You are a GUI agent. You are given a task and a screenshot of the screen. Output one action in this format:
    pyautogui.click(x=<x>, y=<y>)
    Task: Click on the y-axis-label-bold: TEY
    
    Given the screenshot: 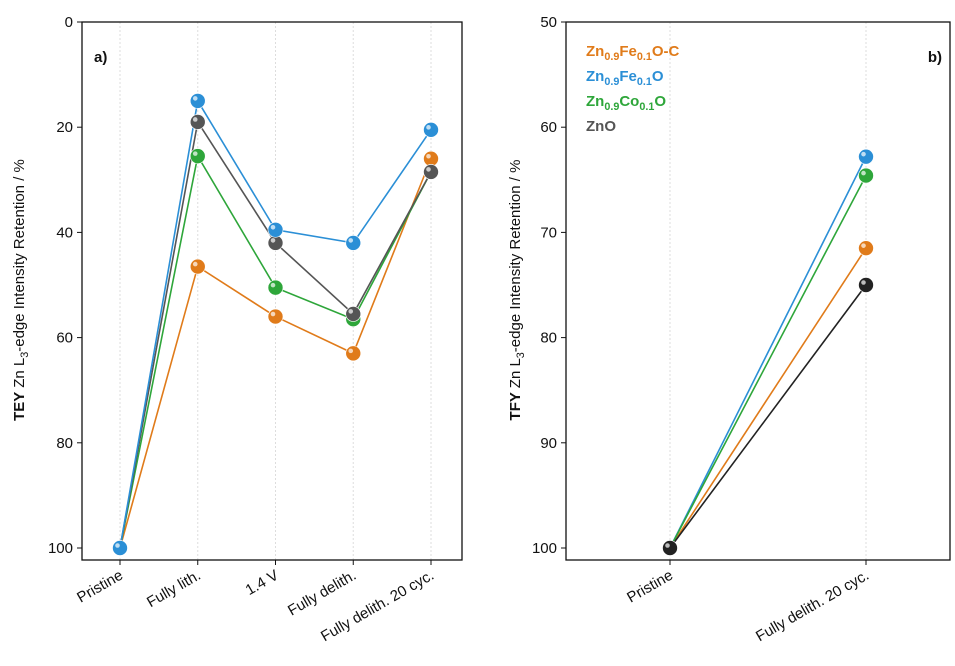 What is the action you would take?
    pyautogui.click(x=19, y=404)
    